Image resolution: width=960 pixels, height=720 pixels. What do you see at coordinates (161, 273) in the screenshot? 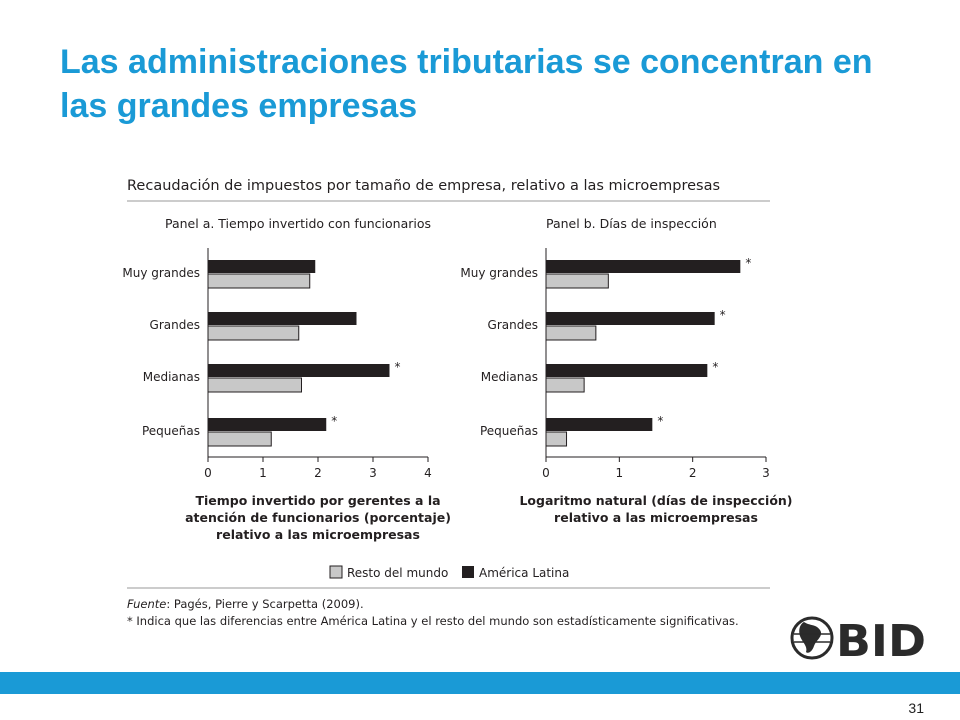
I see `panel-a-category-label: Muy grandes` at bounding box center [161, 273].